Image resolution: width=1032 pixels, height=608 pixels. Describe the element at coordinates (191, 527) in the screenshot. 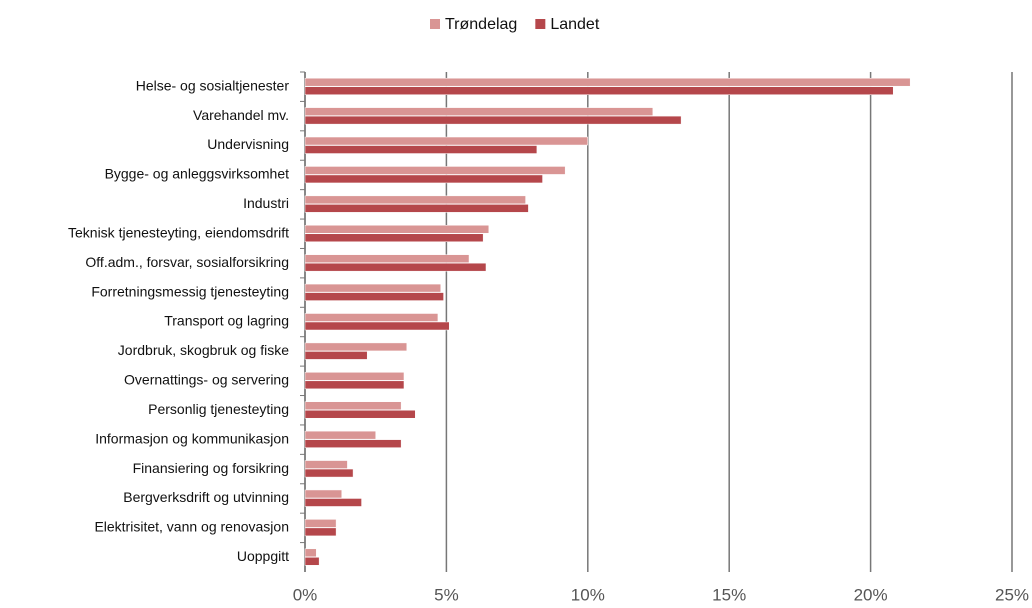

I see `y-tick-label: Elektrisitet, vann og renovasjon` at that location.